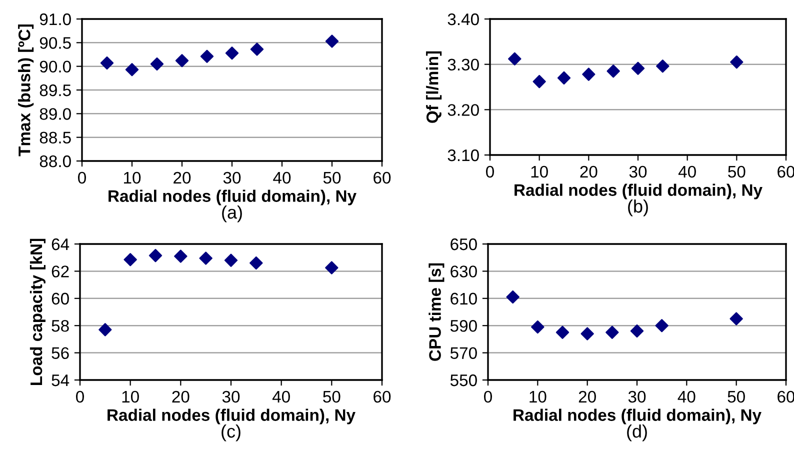 This screenshot has height=450, width=794. What do you see at coordinates (231, 433) in the screenshot?
I see `text: (c)` at bounding box center [231, 433].